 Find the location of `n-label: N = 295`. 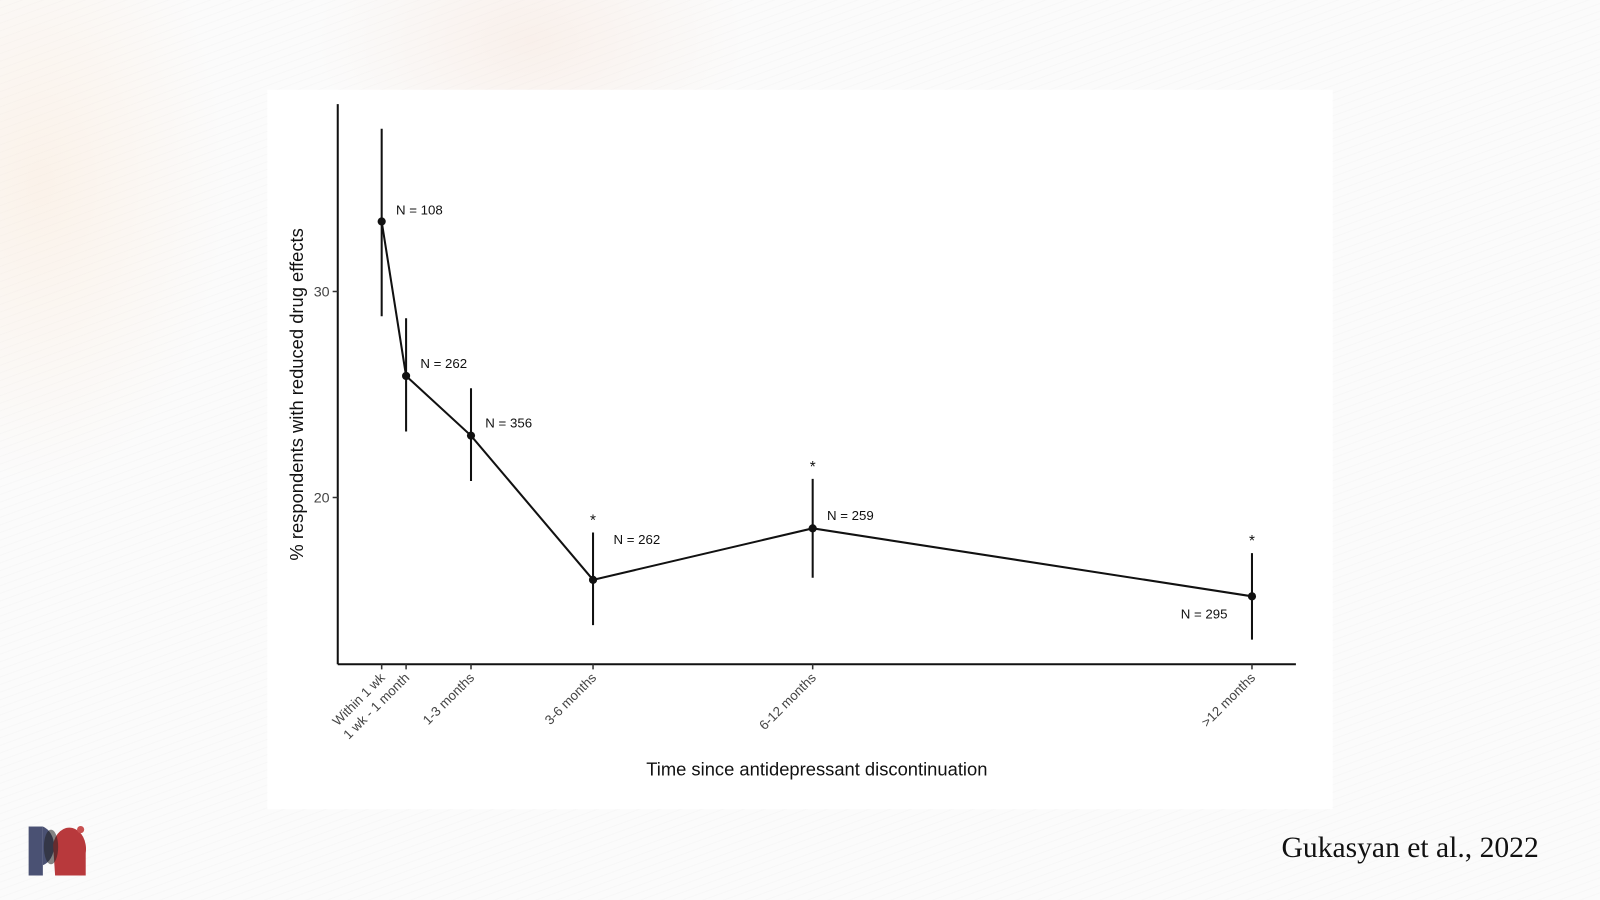

n-label: N = 295 is located at coordinates (1204, 614).